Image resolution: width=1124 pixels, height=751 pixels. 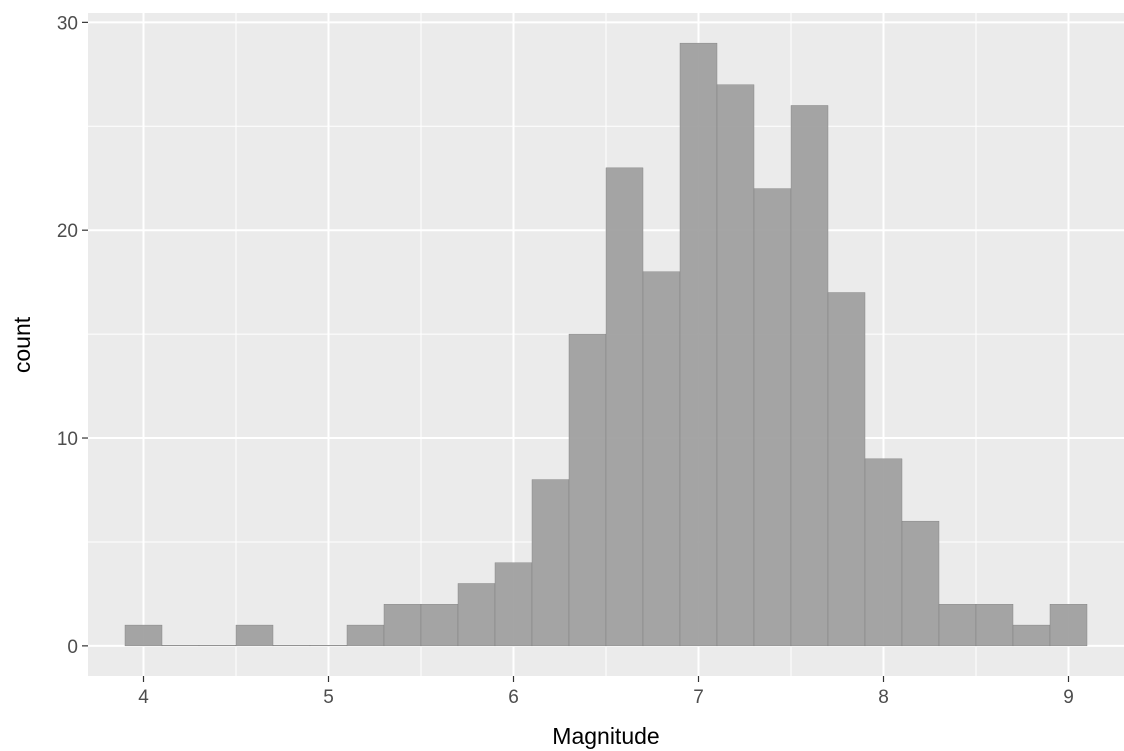 I want to click on y-axis: 0 10 20 30, so click(x=72, y=335).